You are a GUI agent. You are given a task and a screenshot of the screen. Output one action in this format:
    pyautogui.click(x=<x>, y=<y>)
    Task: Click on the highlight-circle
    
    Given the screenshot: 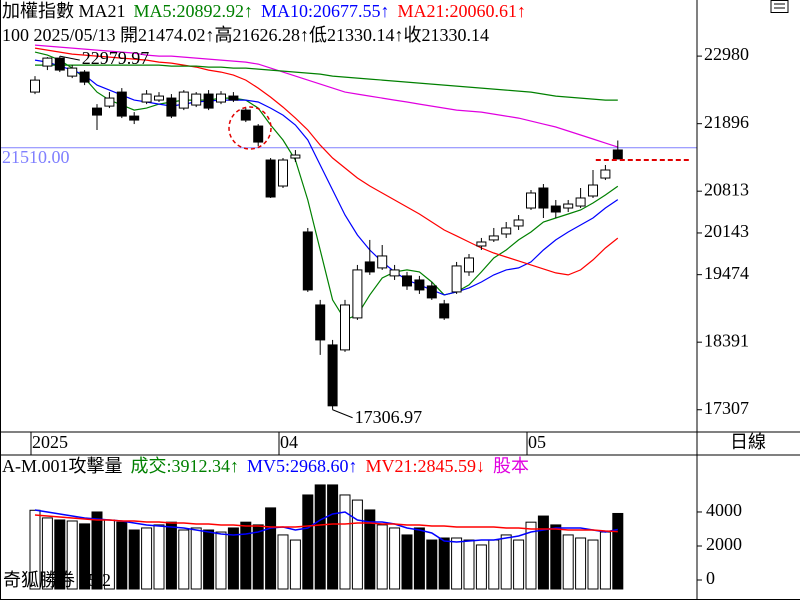 What is the action you would take?
    pyautogui.click(x=250, y=128)
    